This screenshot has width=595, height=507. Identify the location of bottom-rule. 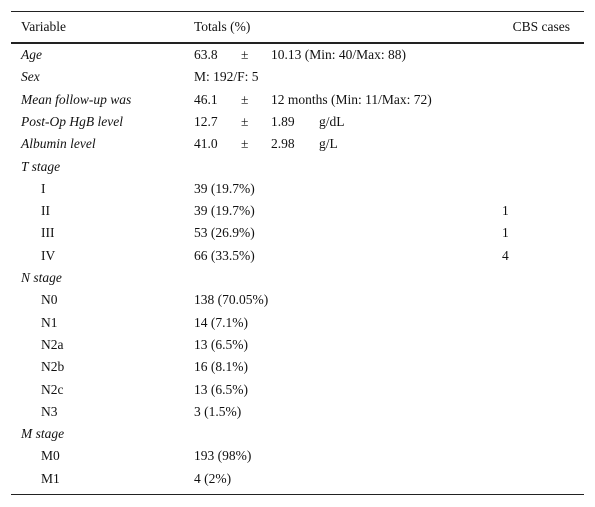
(297, 494).